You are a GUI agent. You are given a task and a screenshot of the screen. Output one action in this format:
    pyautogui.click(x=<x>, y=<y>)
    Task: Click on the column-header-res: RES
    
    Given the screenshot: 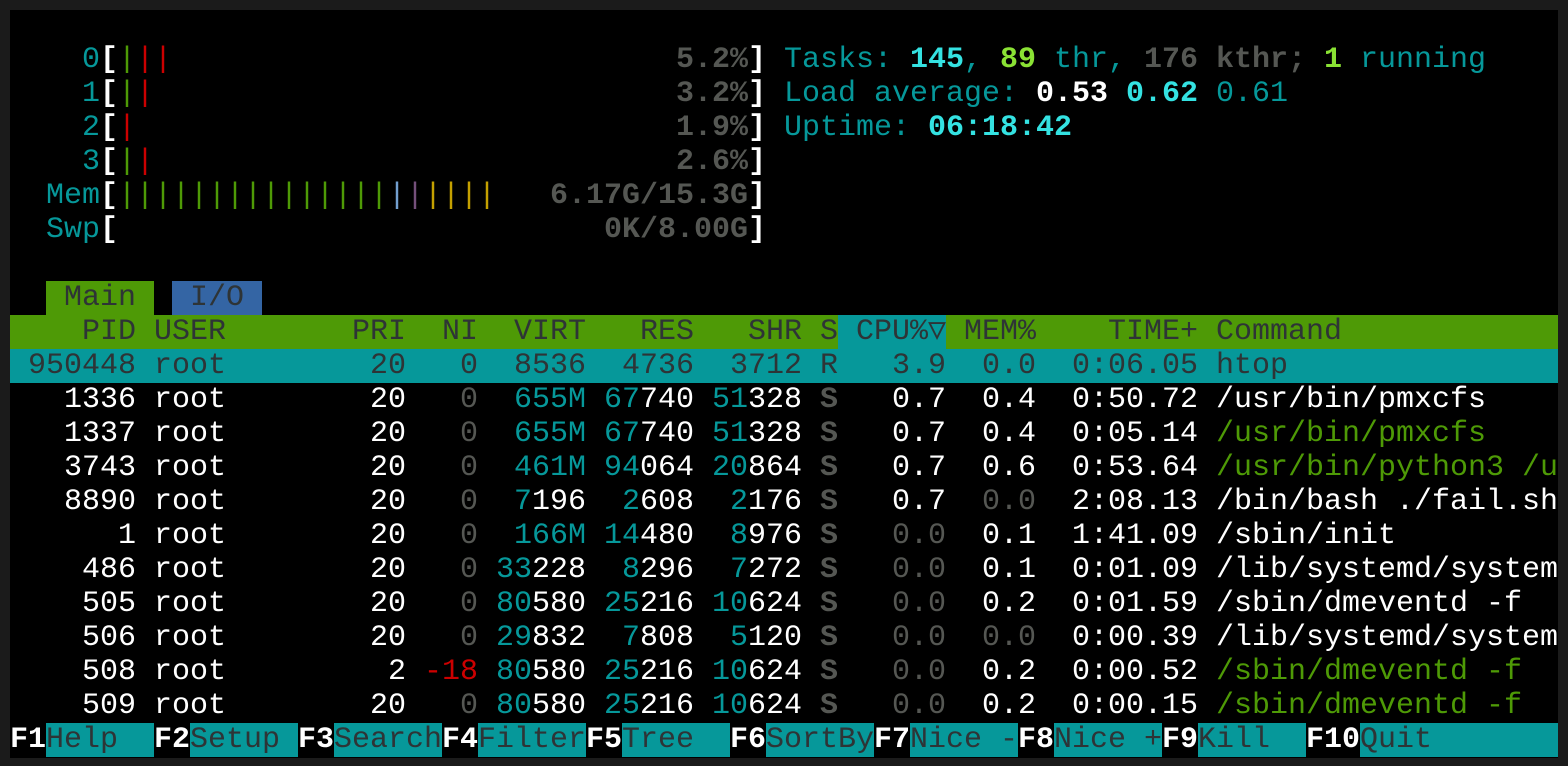 What is the action you would take?
    pyautogui.click(x=667, y=332)
    